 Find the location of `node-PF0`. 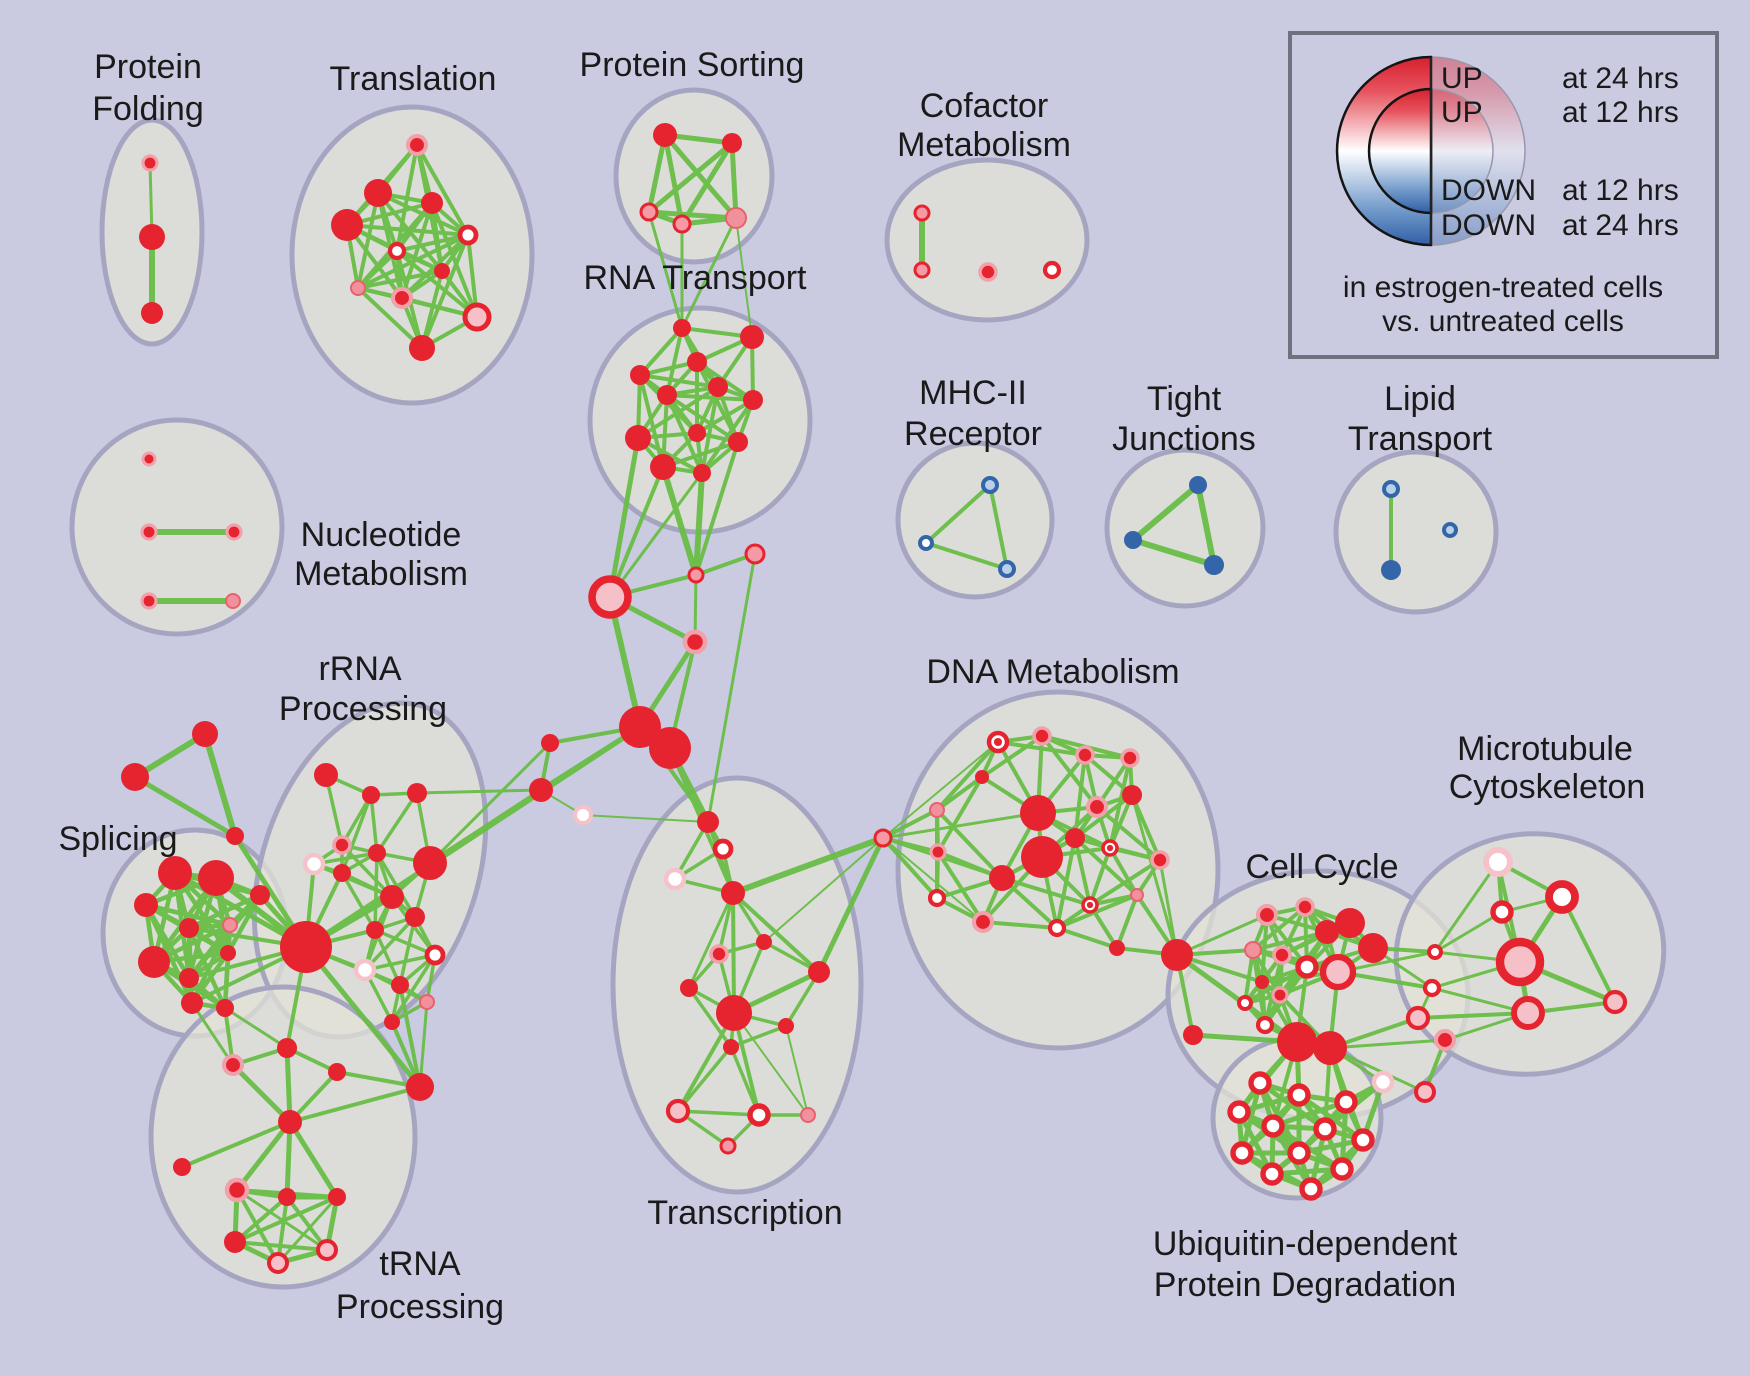

node-PF0 is located at coordinates (150, 163).